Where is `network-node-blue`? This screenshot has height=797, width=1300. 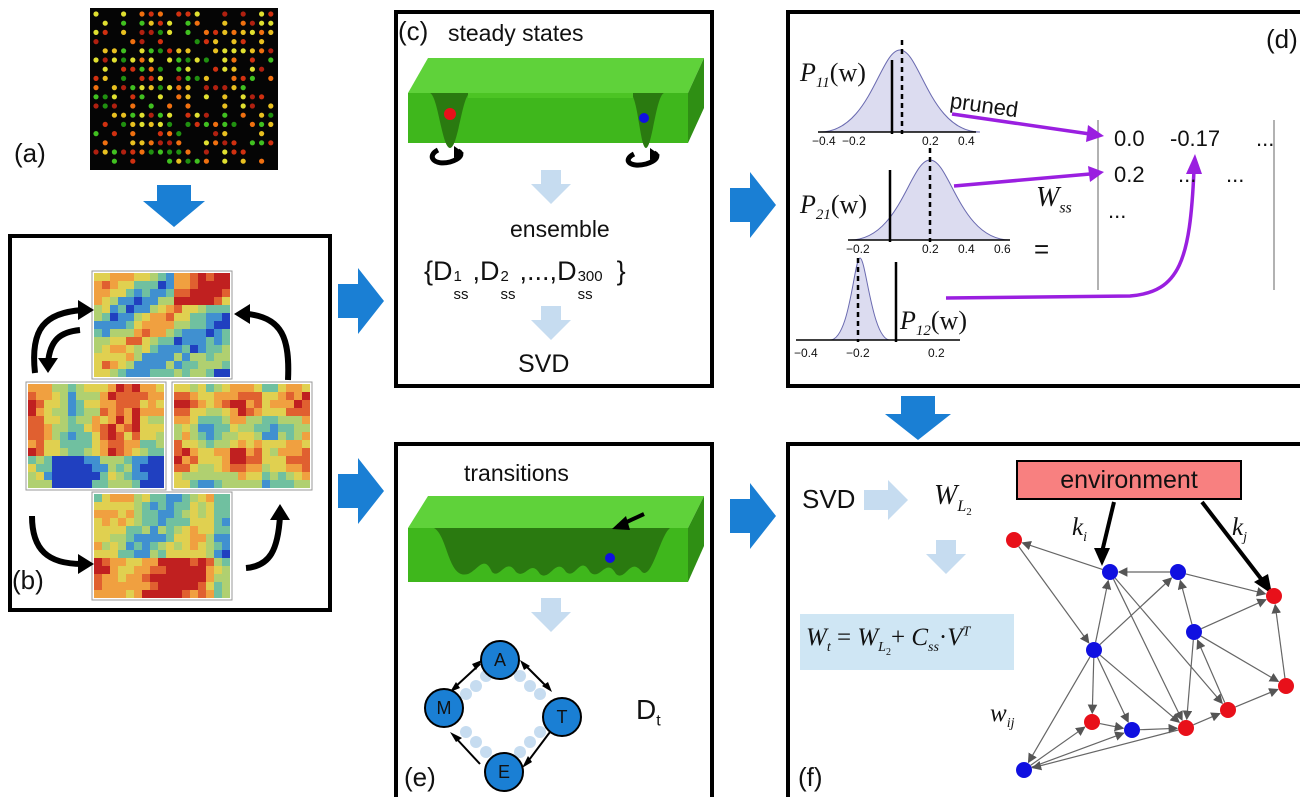 network-node-blue is located at coordinates (1024, 770).